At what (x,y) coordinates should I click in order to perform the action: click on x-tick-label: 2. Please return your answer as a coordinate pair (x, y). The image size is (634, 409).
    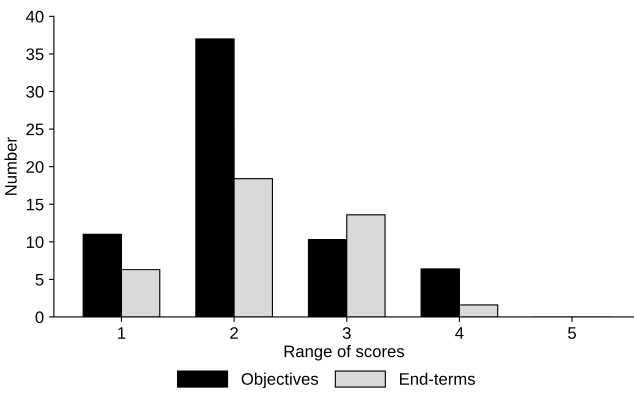
    Looking at the image, I should click on (234, 333).